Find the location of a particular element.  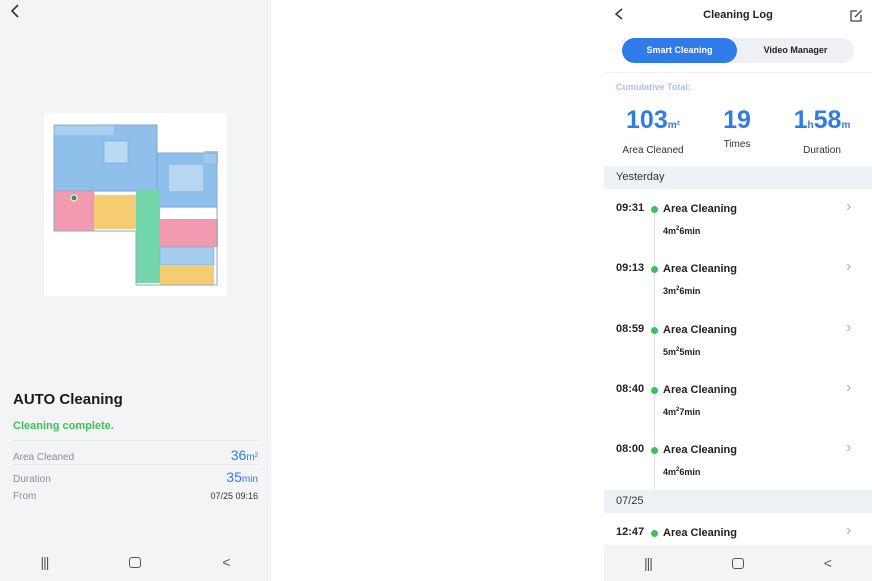

entry-time: 12:47 is located at coordinates (630, 532).